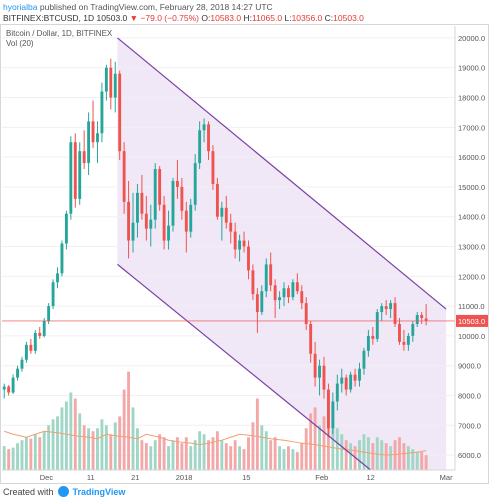 This screenshot has width=491, height=500. I want to click on high-value: 11065.0, so click(267, 18).